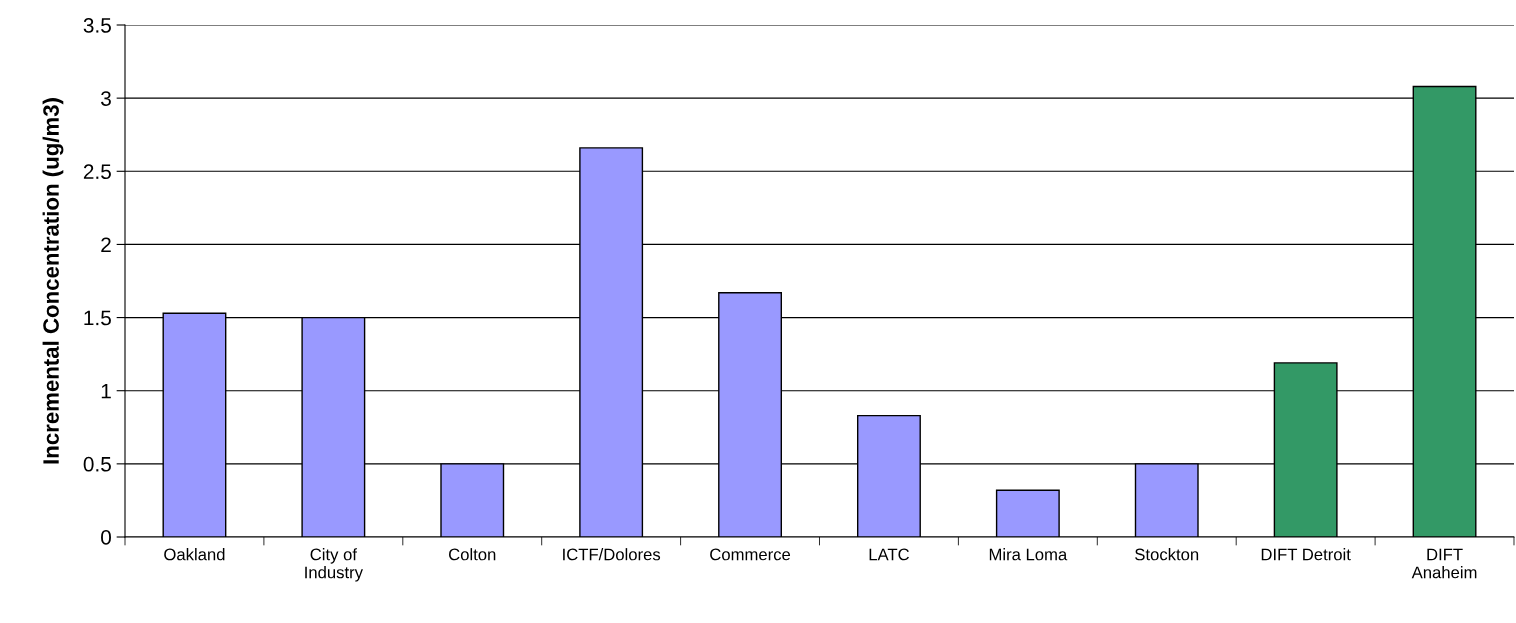 Image resolution: width=1516 pixels, height=623 pixels. Describe the element at coordinates (334, 565) in the screenshot. I see `x-tick-label: City of Industry` at that location.